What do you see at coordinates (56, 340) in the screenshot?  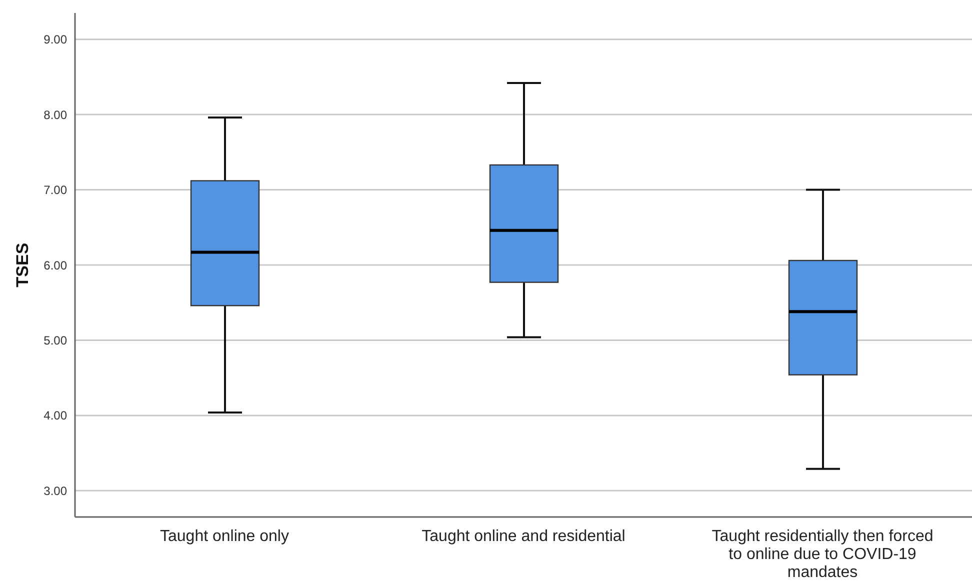 I see `y-tick-label: 5.00` at bounding box center [56, 340].